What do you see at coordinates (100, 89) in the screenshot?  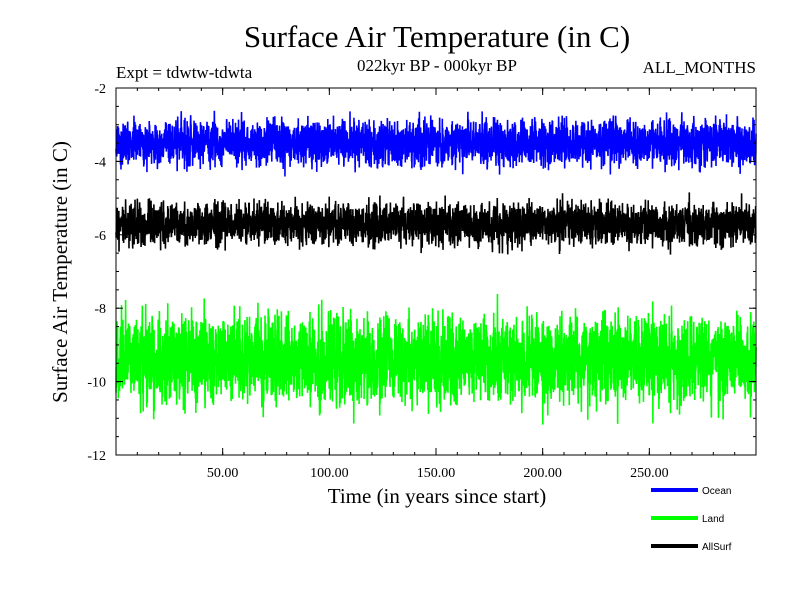 I see `y-tick-label: -2` at bounding box center [100, 89].